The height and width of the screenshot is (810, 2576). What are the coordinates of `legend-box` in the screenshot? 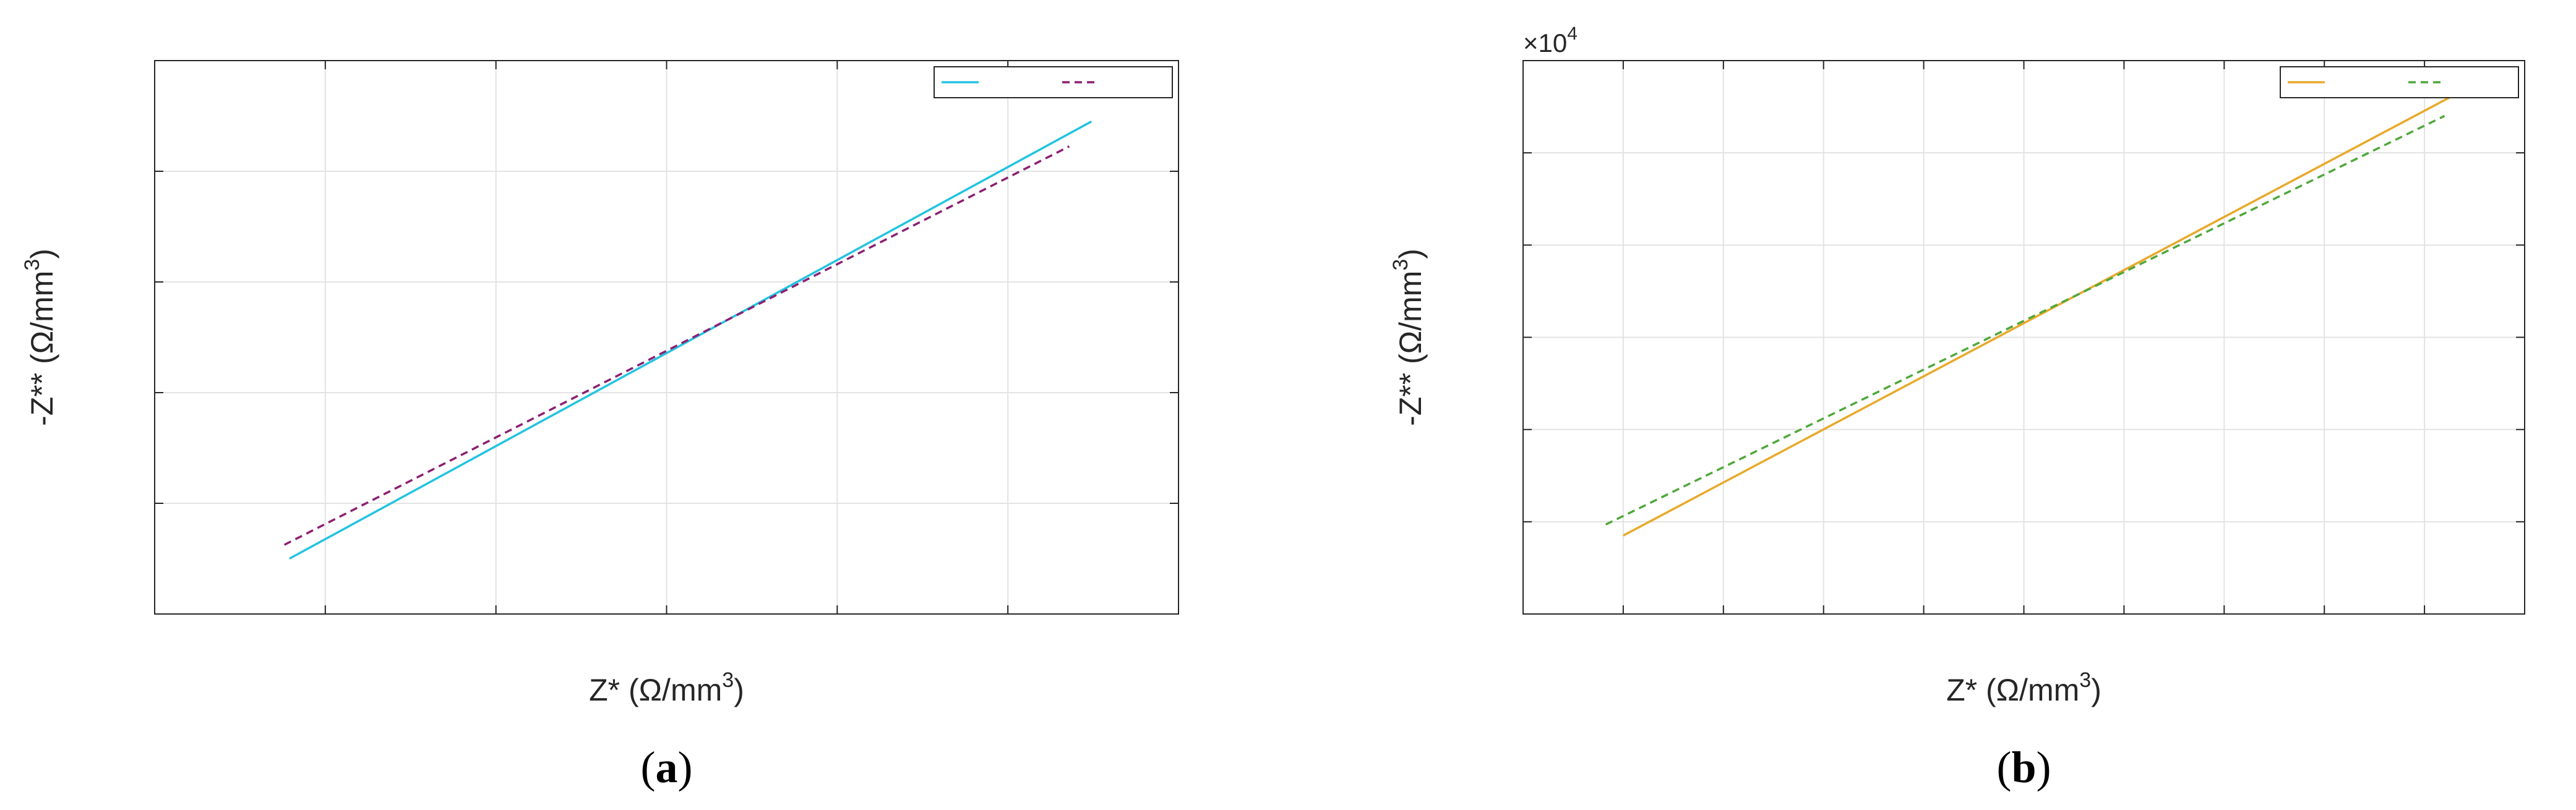 It's located at (1053, 82).